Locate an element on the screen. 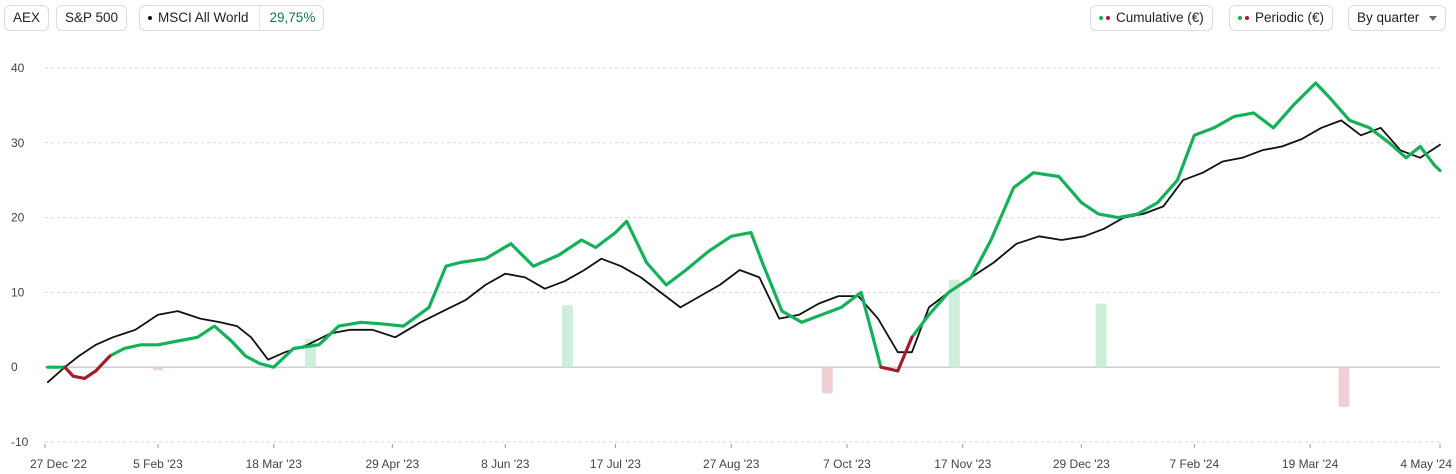 Image resolution: width=1456 pixels, height=474 pixels. y-tick-label: 10 is located at coordinates (18, 292).